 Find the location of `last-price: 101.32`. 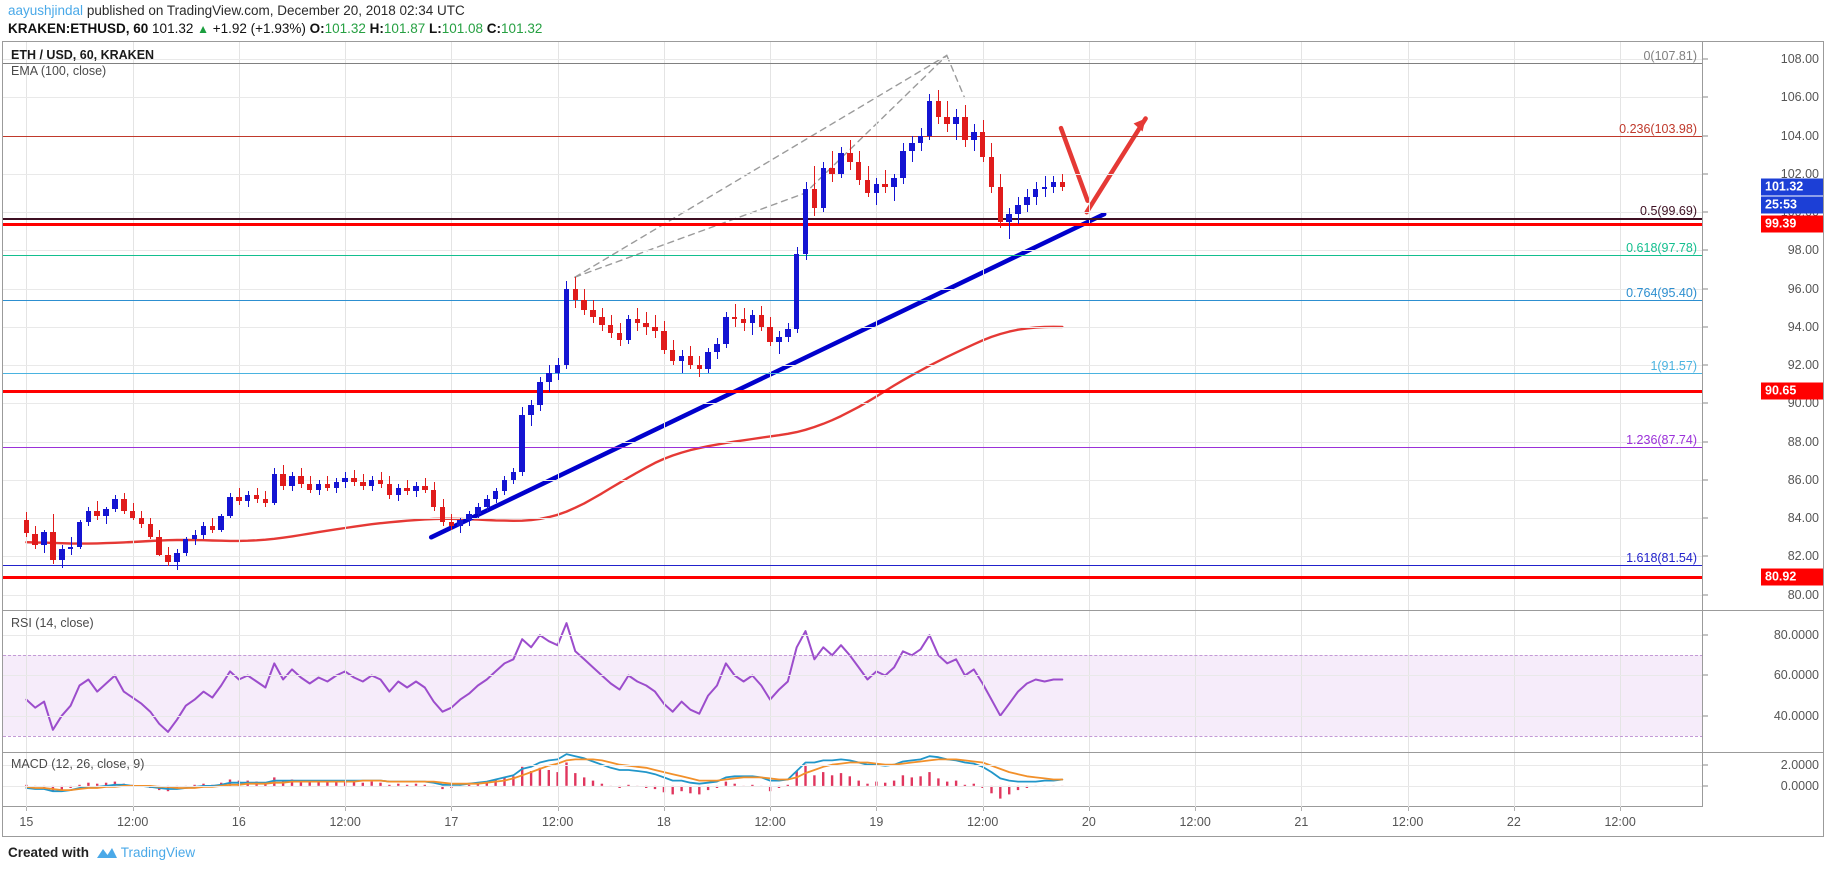

last-price: 101.32 is located at coordinates (173, 28).